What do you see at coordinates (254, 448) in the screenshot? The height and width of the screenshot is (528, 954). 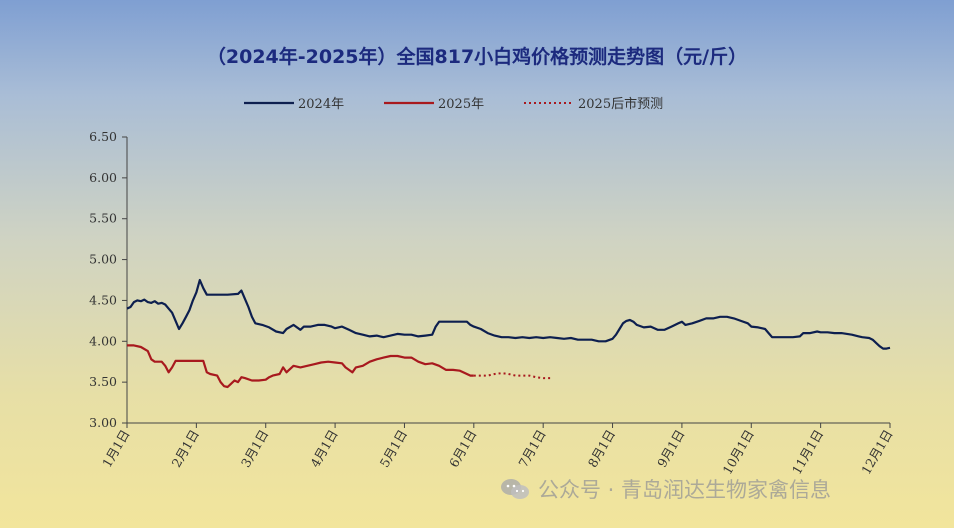 I see `x-tick-label: 3月1日` at bounding box center [254, 448].